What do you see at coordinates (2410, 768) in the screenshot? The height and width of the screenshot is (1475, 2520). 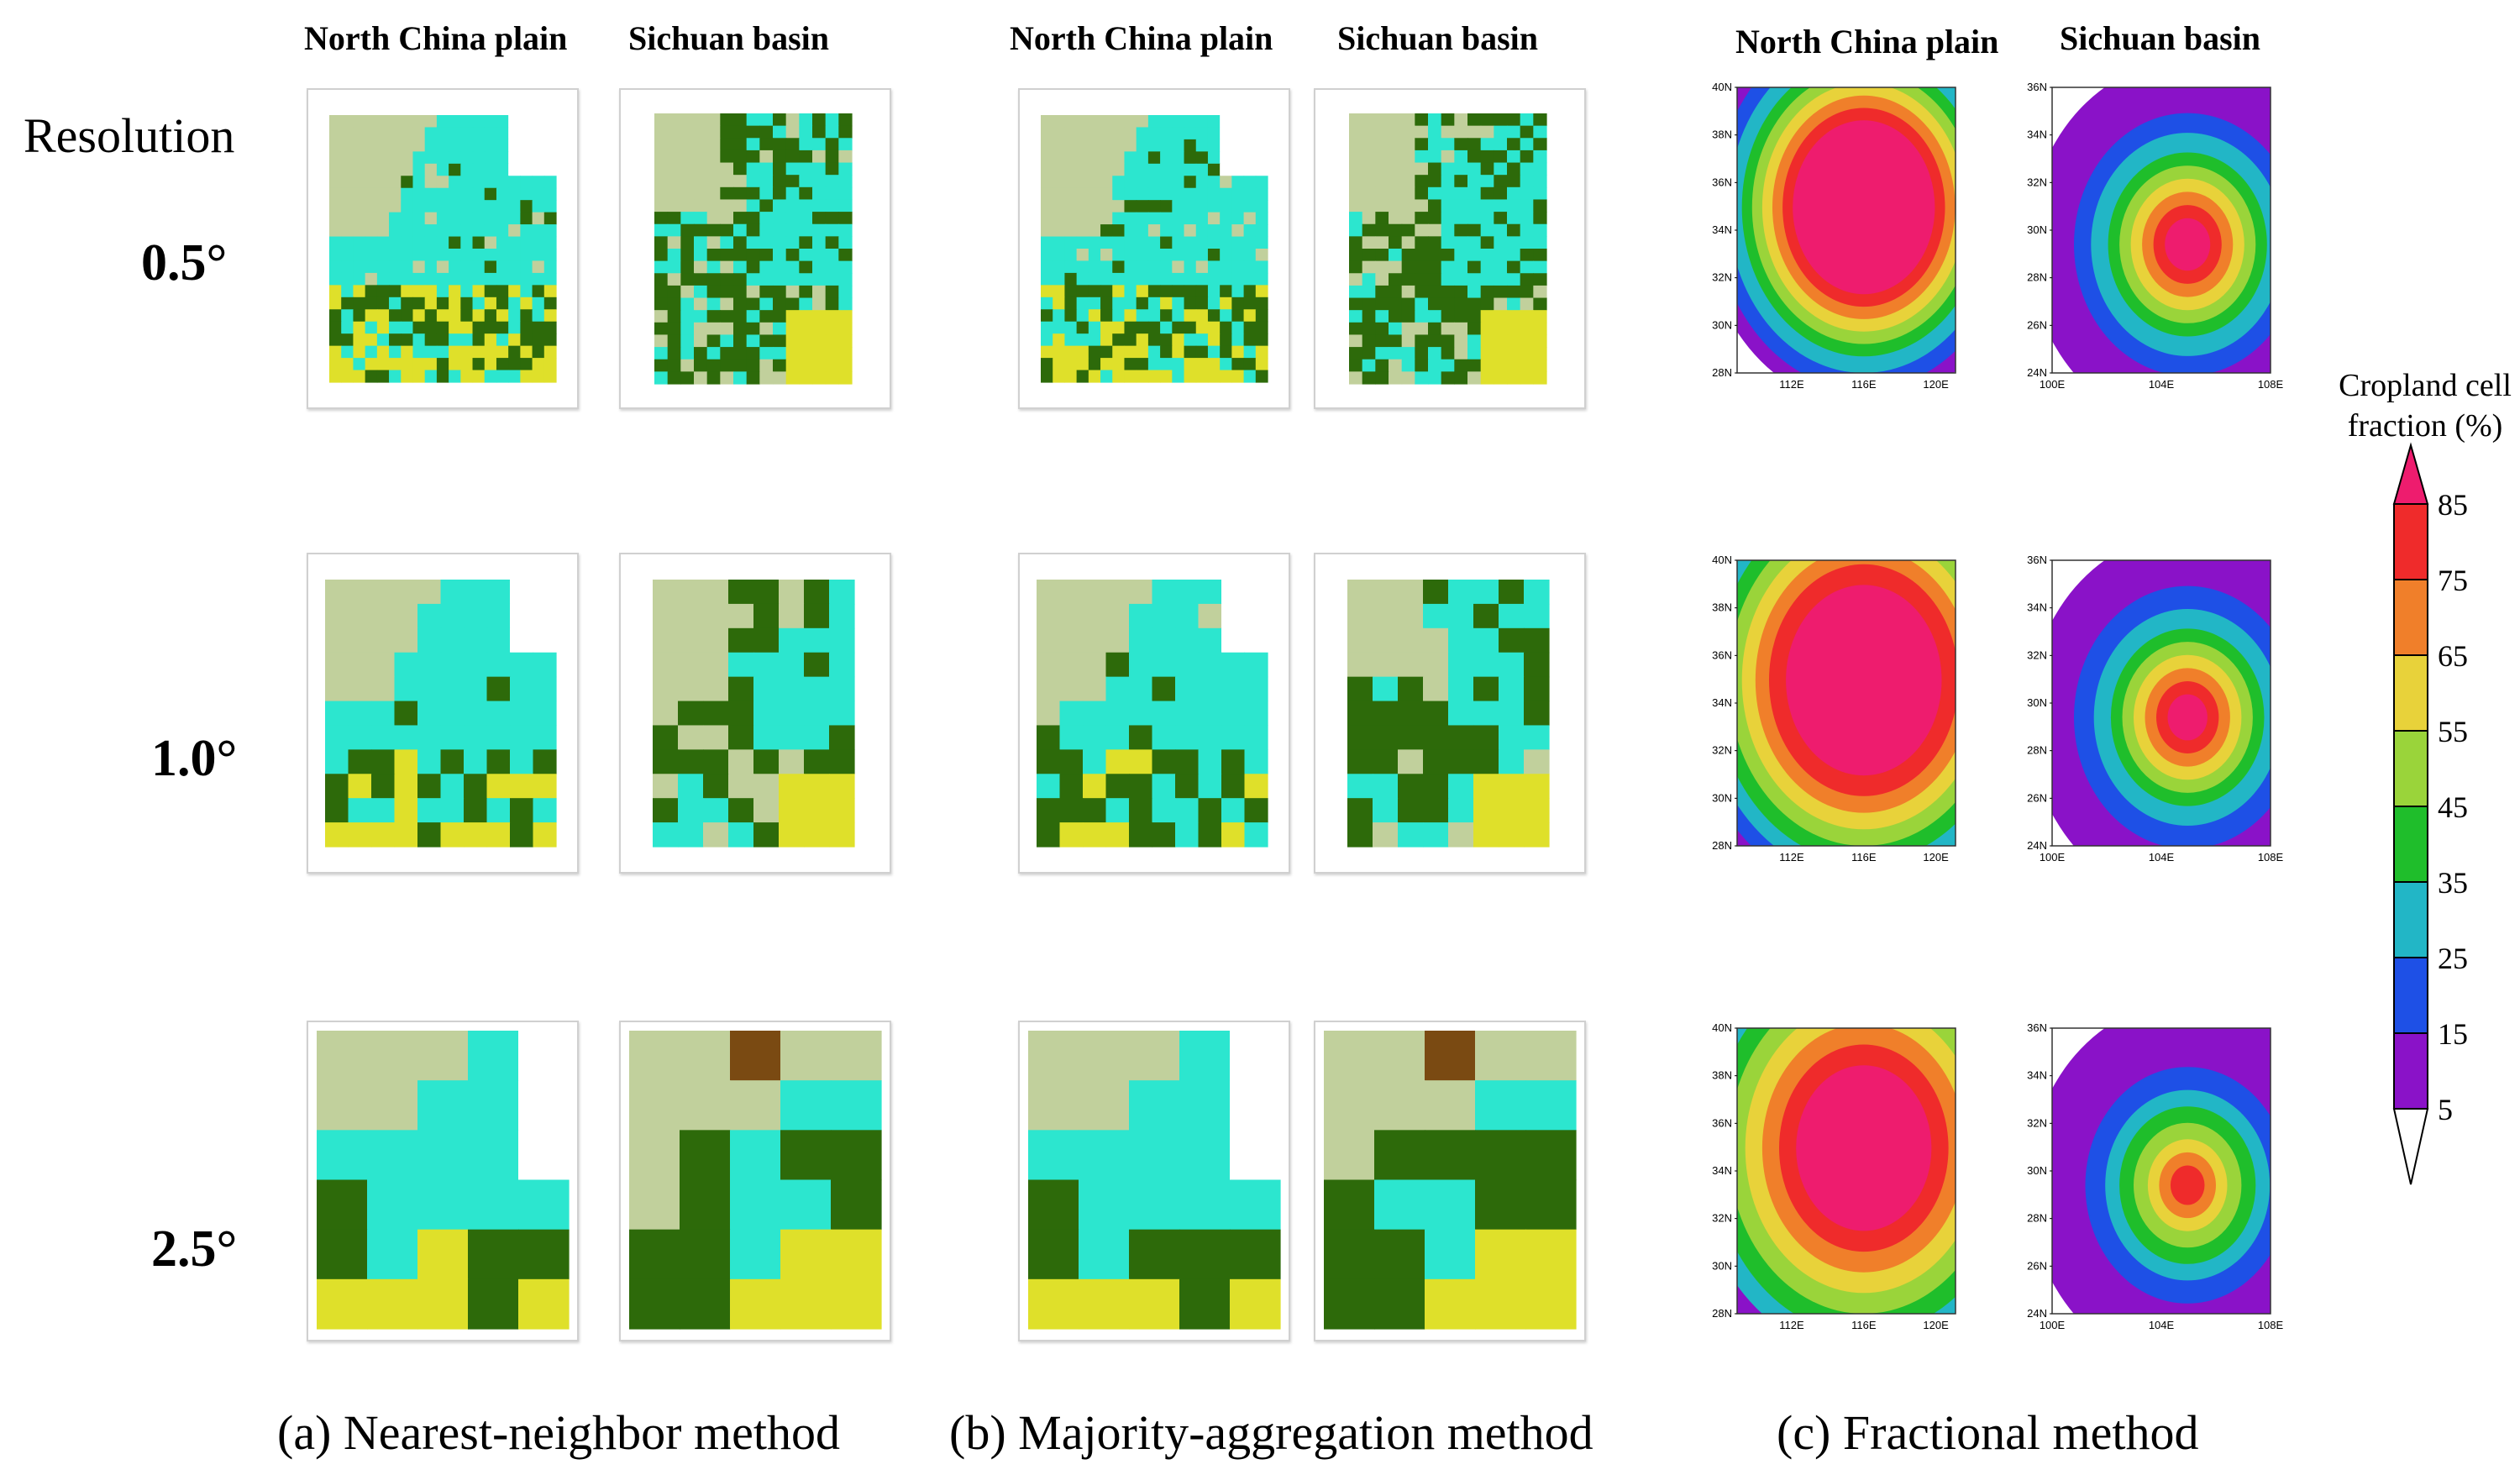 I see `colorbar-segment` at bounding box center [2410, 768].